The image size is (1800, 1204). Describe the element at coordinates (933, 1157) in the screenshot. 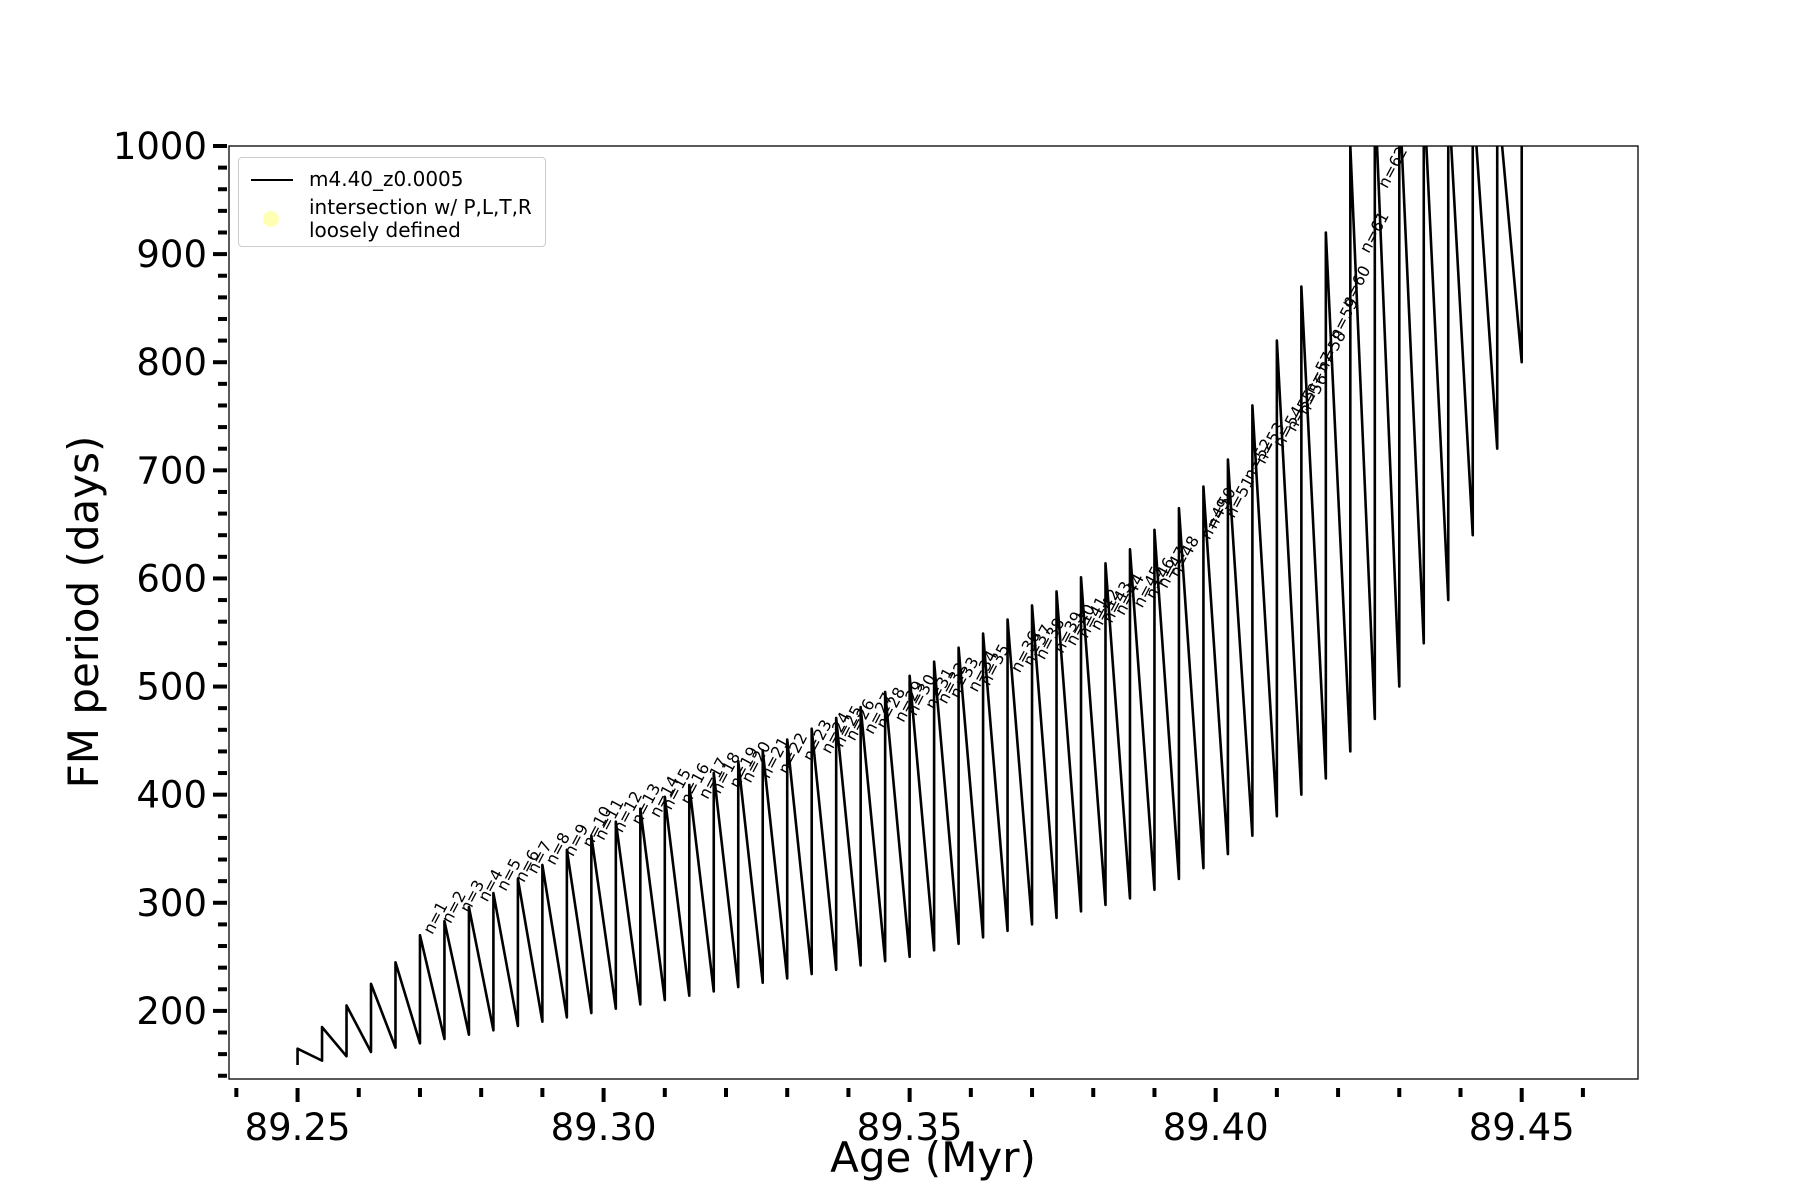

I see `x-axis-label: Age (Myr)` at that location.